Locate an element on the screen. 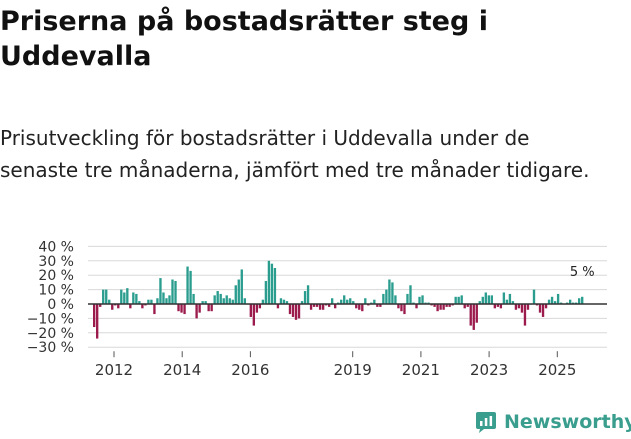  newsworthy-icon is located at coordinates (486, 422).